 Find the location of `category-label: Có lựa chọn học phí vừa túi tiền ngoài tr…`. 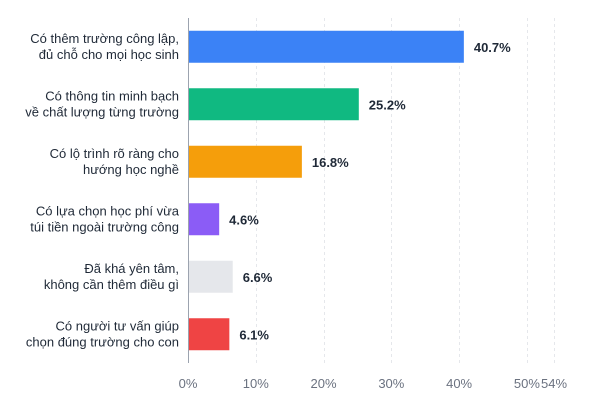

category-label: Có lựa chọn học phí vừa túi tiền ngoài tr… is located at coordinates (105, 218).